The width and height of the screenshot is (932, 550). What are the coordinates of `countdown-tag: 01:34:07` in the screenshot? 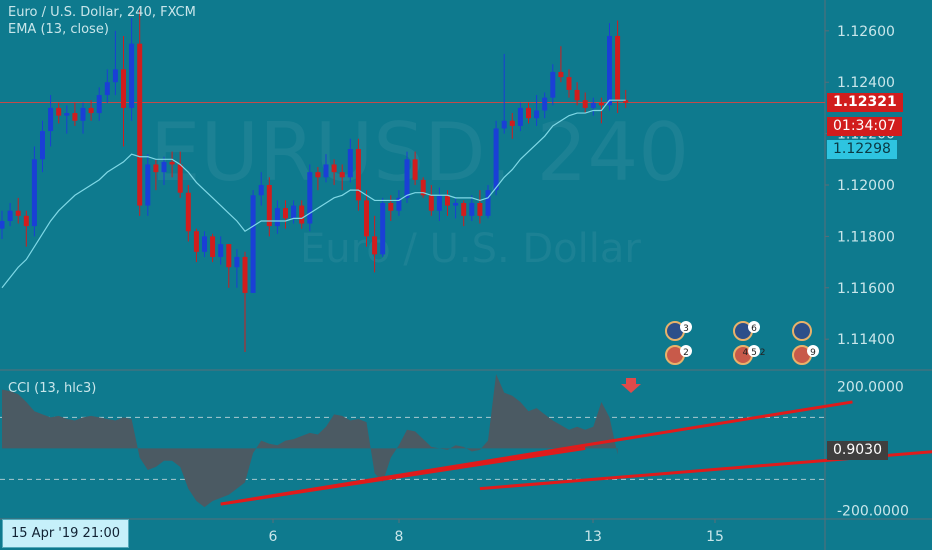 It's located at (864, 126).